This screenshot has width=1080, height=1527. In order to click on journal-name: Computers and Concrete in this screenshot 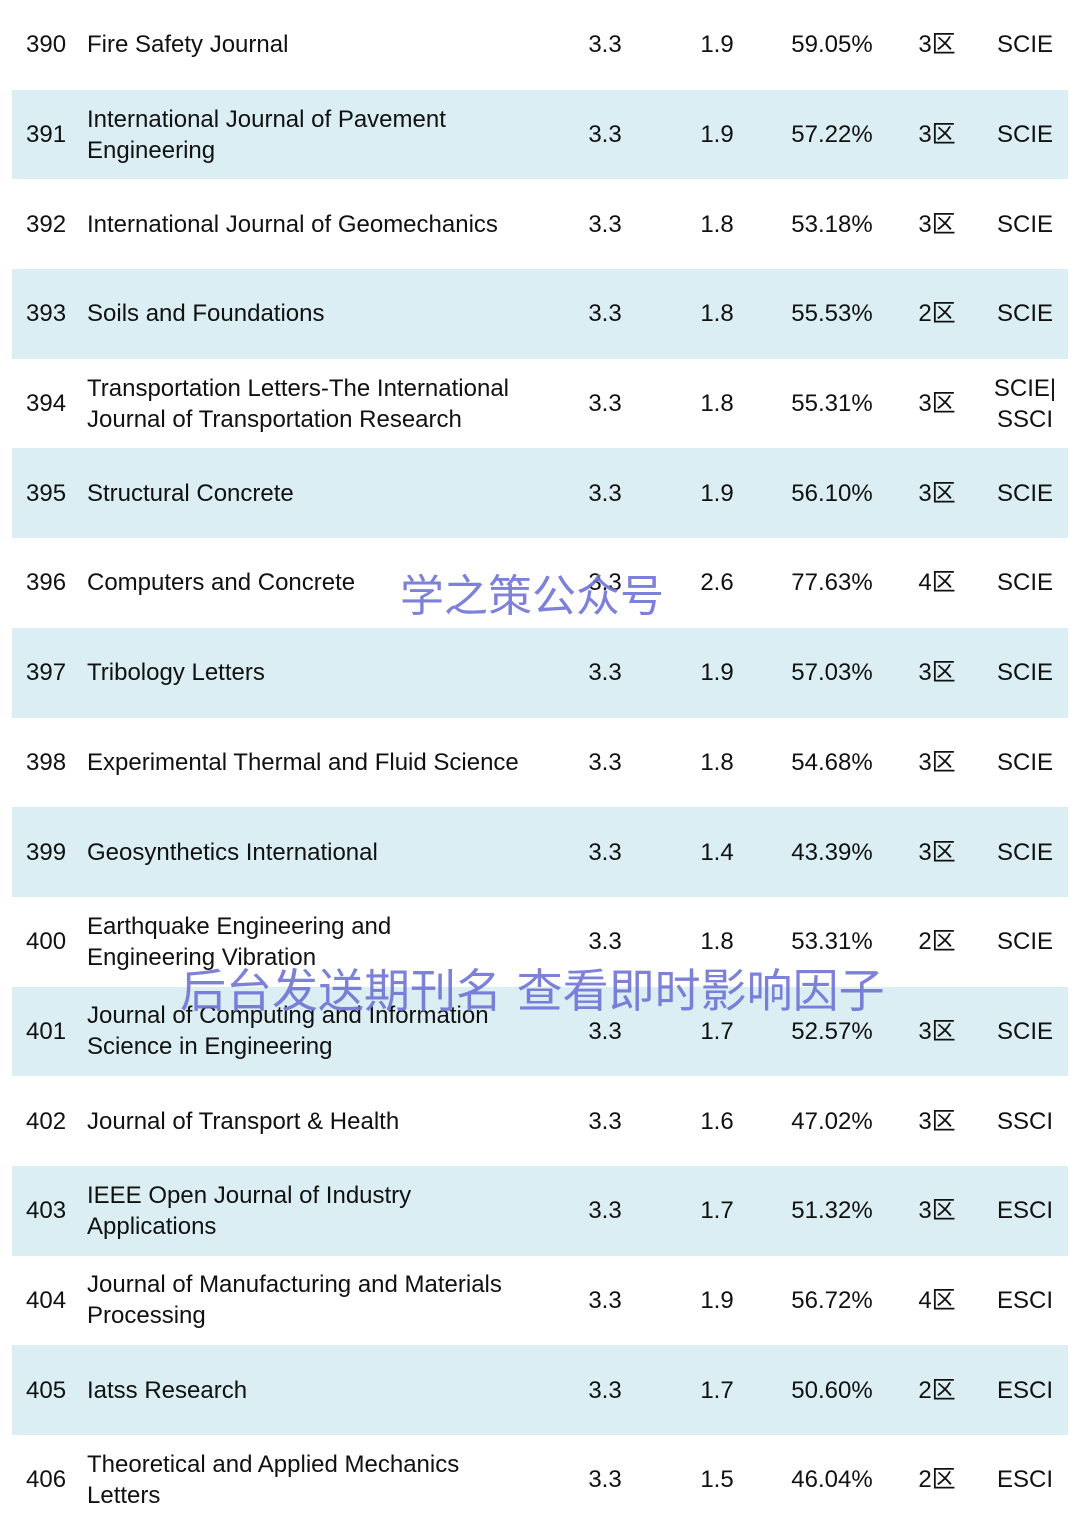, I will do `click(221, 583)`.